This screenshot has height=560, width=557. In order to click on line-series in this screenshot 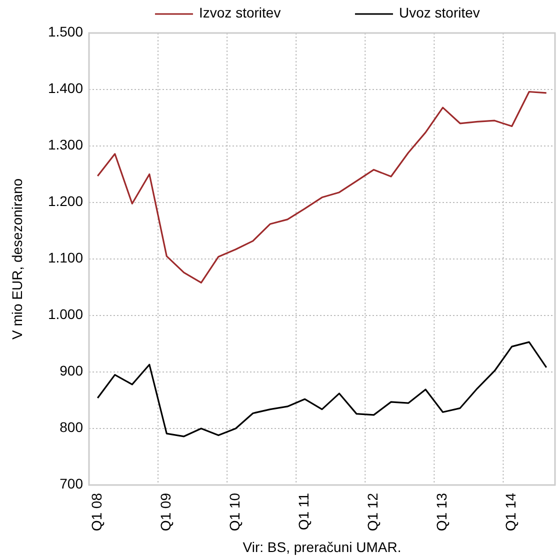, I will do `click(322, 389)`.